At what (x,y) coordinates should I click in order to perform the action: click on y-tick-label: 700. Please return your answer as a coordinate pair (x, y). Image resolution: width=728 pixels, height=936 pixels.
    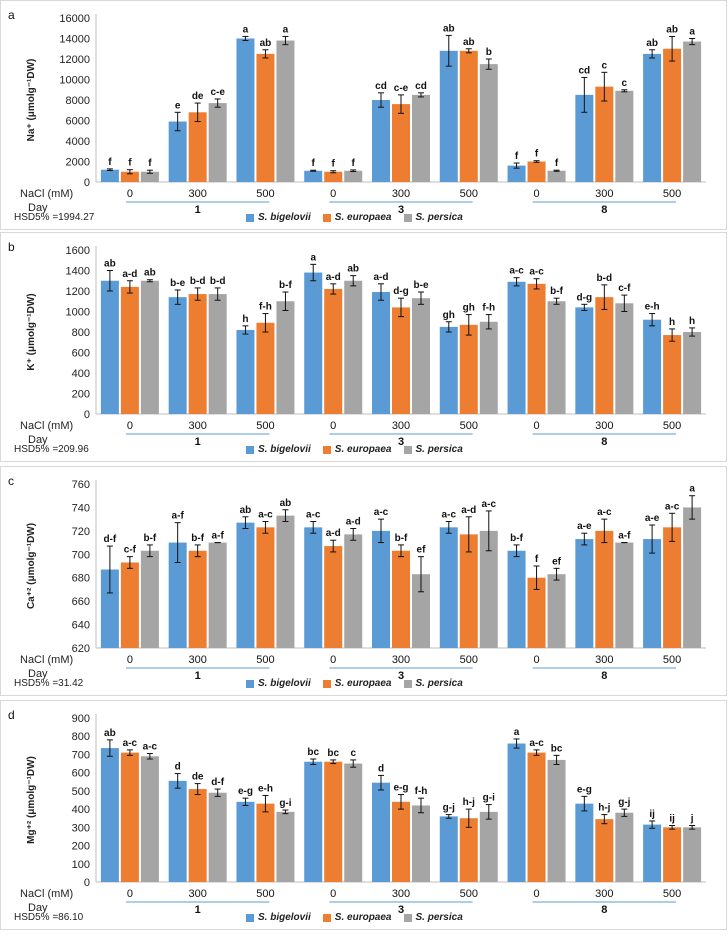
    Looking at the image, I should click on (81, 755).